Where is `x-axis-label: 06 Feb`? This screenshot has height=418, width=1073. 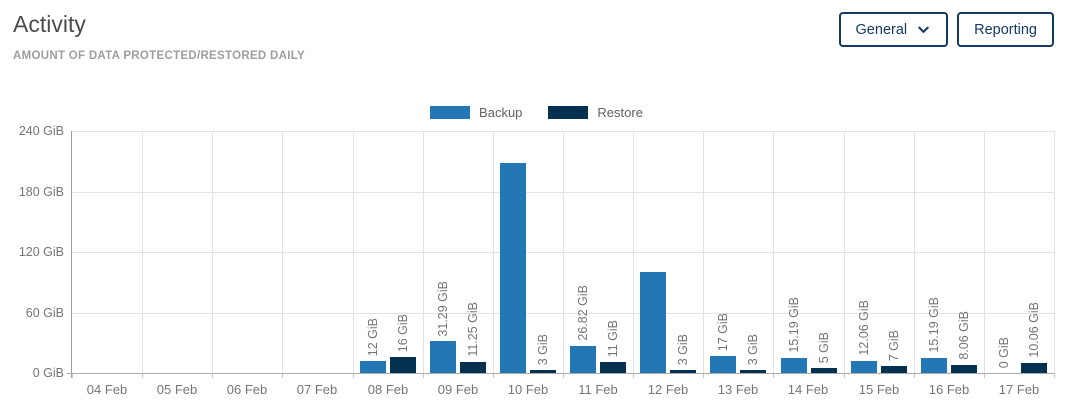 x-axis-label: 06 Feb is located at coordinates (247, 389).